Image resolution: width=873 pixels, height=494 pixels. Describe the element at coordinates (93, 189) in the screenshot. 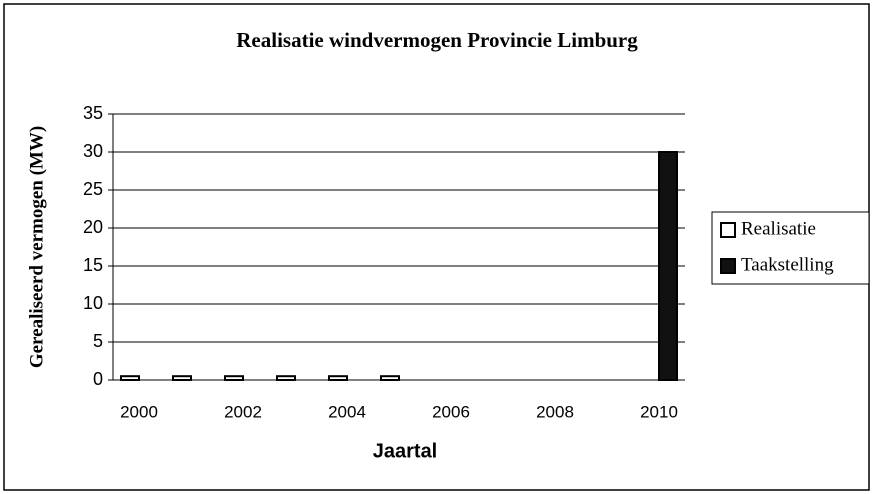

I see `y-tick-label: 25` at that location.